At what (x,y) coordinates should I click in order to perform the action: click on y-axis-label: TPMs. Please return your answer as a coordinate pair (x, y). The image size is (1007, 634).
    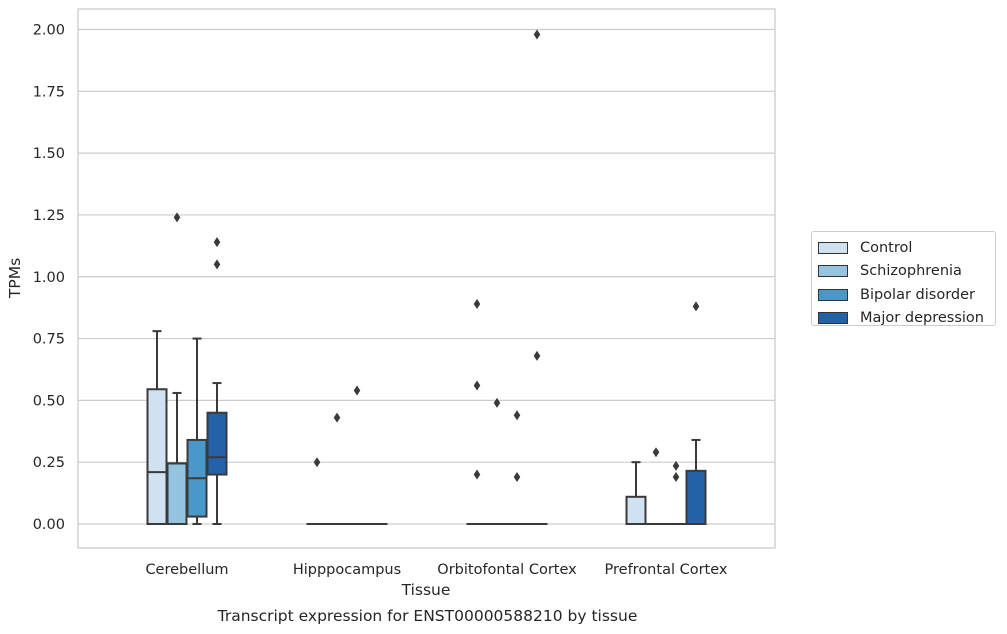
    Looking at the image, I should click on (15, 278).